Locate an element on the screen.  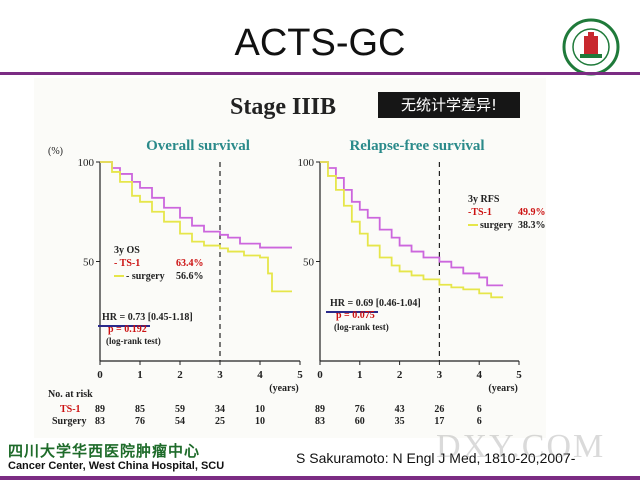
rfs-hazard-ratio: HR = 0.69 [0.46-1.04] is located at coordinates (375, 303).